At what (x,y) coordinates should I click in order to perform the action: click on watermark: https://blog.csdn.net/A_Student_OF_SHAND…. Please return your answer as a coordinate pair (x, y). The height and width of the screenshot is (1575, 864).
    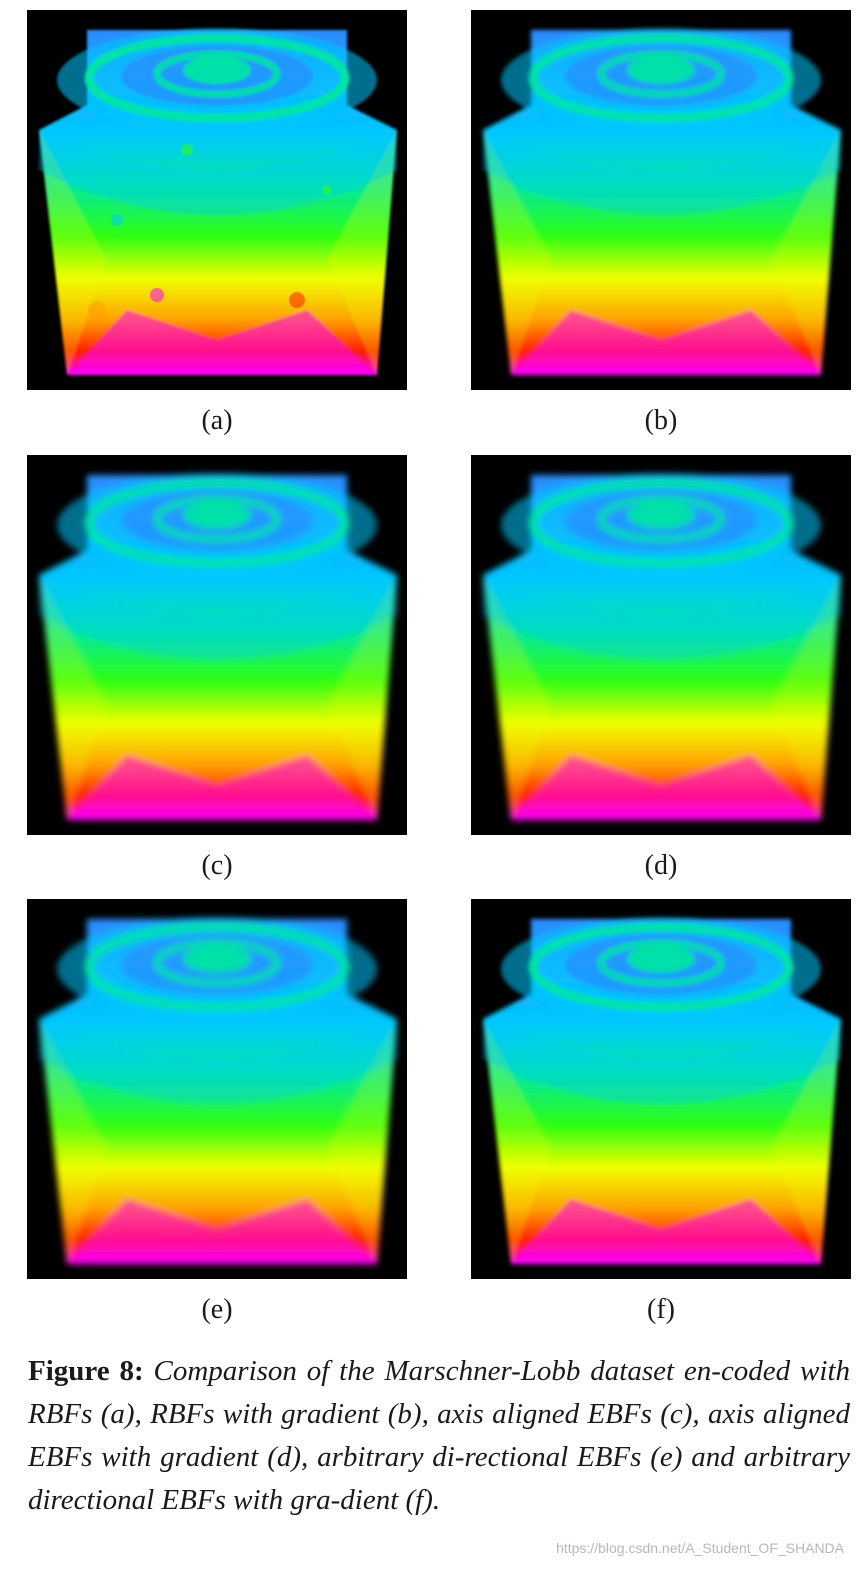
    Looking at the image, I should click on (700, 1548).